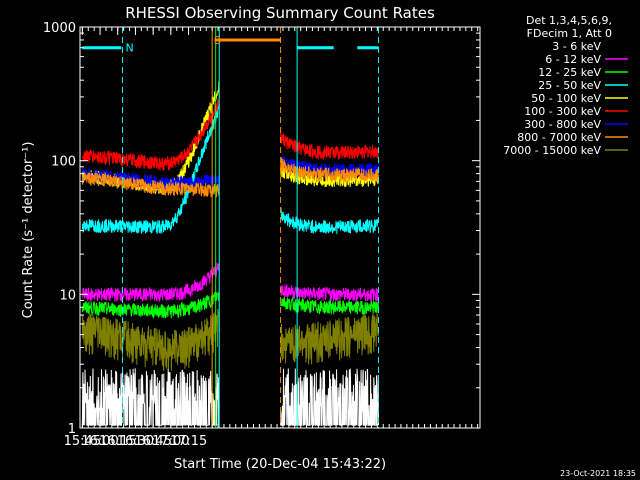  Describe the element at coordinates (188, 441) in the screenshot. I see `x-tick-label-17:15: 17:15` at that location.